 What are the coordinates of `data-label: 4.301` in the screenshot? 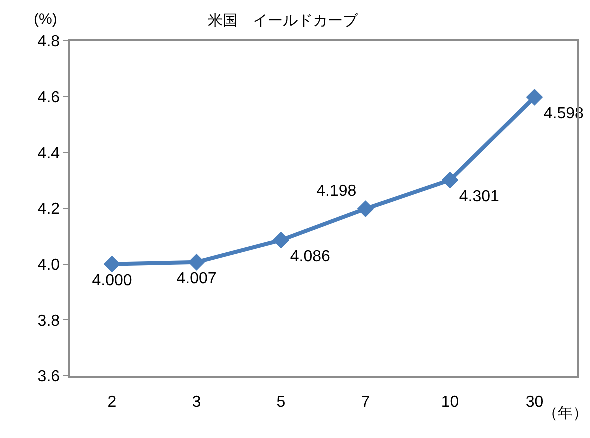 It's located at (479, 197).